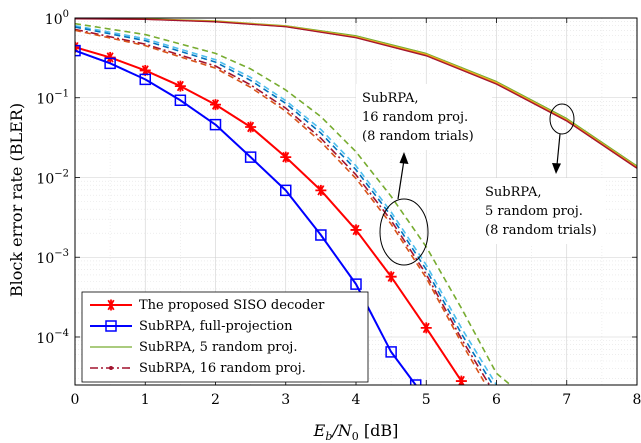 The image size is (641, 443). What do you see at coordinates (566, 400) in the screenshot?
I see `x-tick-label: 7` at bounding box center [566, 400].